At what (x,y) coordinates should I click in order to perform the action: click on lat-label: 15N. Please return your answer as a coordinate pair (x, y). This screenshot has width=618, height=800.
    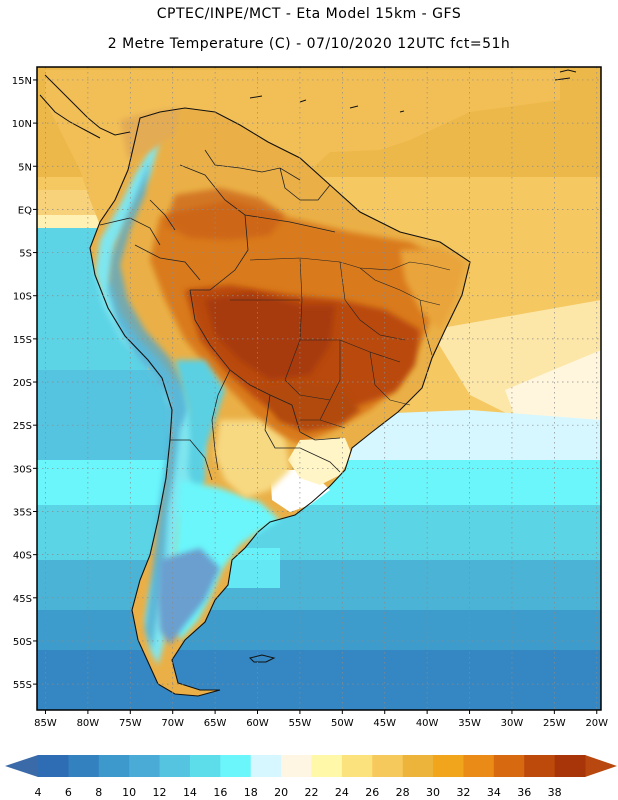
    Looking at the image, I should click on (22, 81).